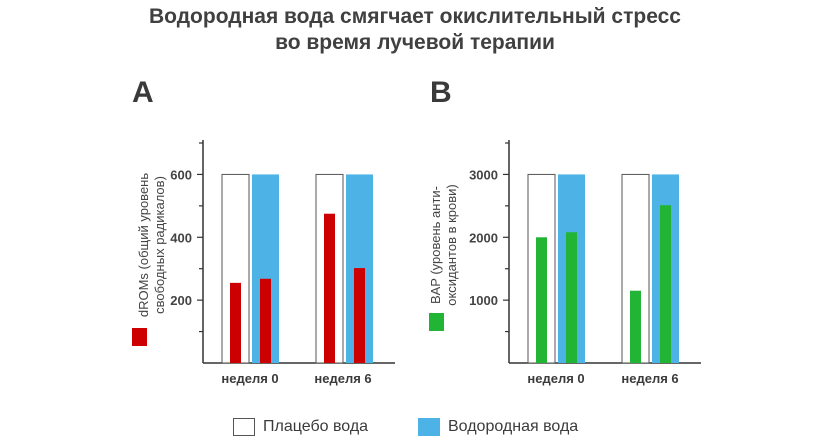  I want to click on panel-b-y-tick-label: 3000, so click(483, 174).